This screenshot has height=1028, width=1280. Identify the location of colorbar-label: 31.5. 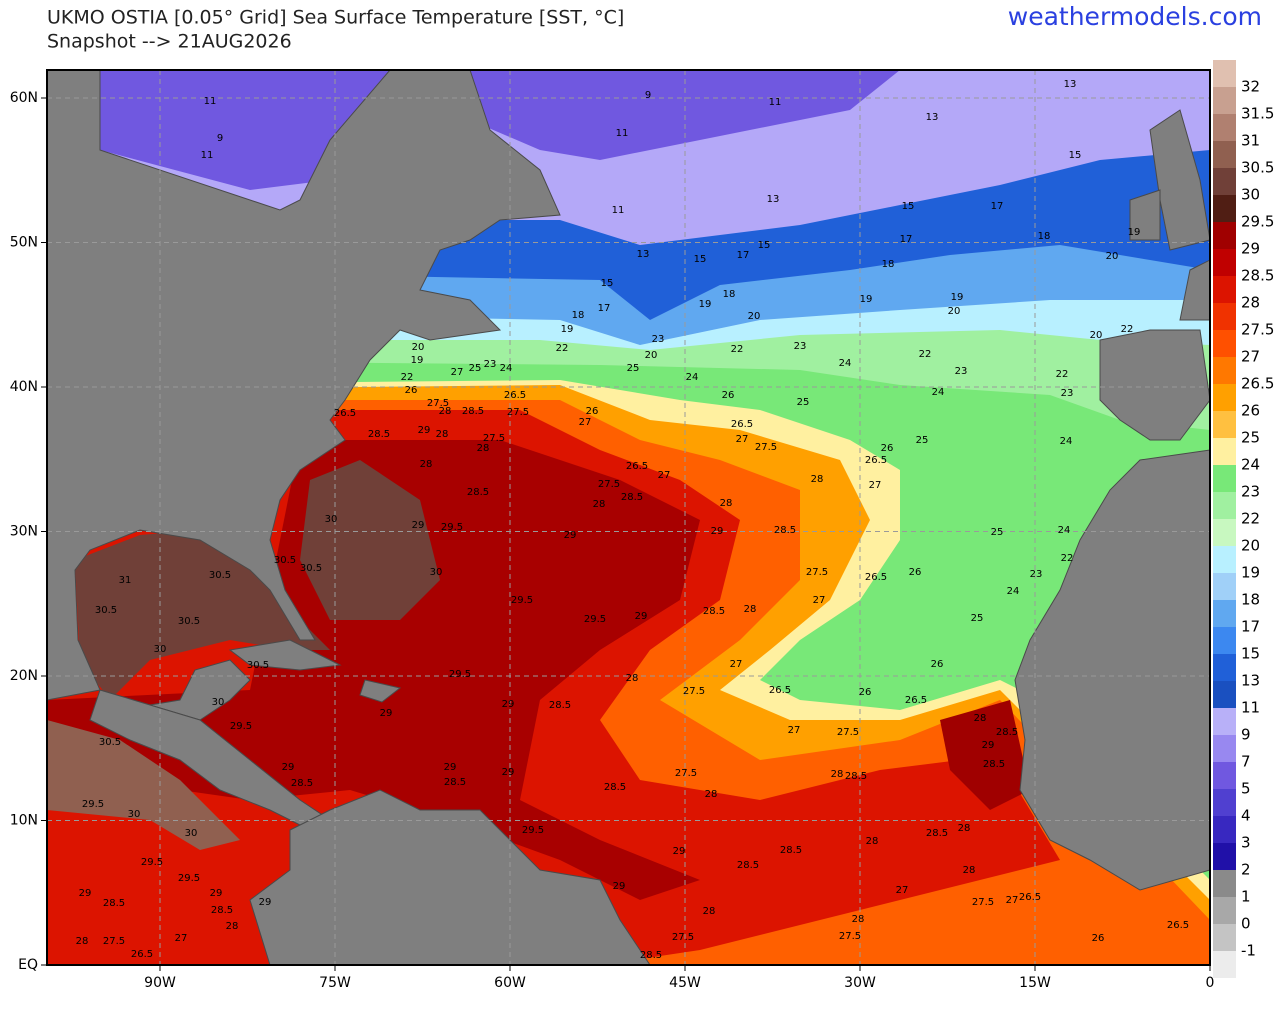
(1257, 114).